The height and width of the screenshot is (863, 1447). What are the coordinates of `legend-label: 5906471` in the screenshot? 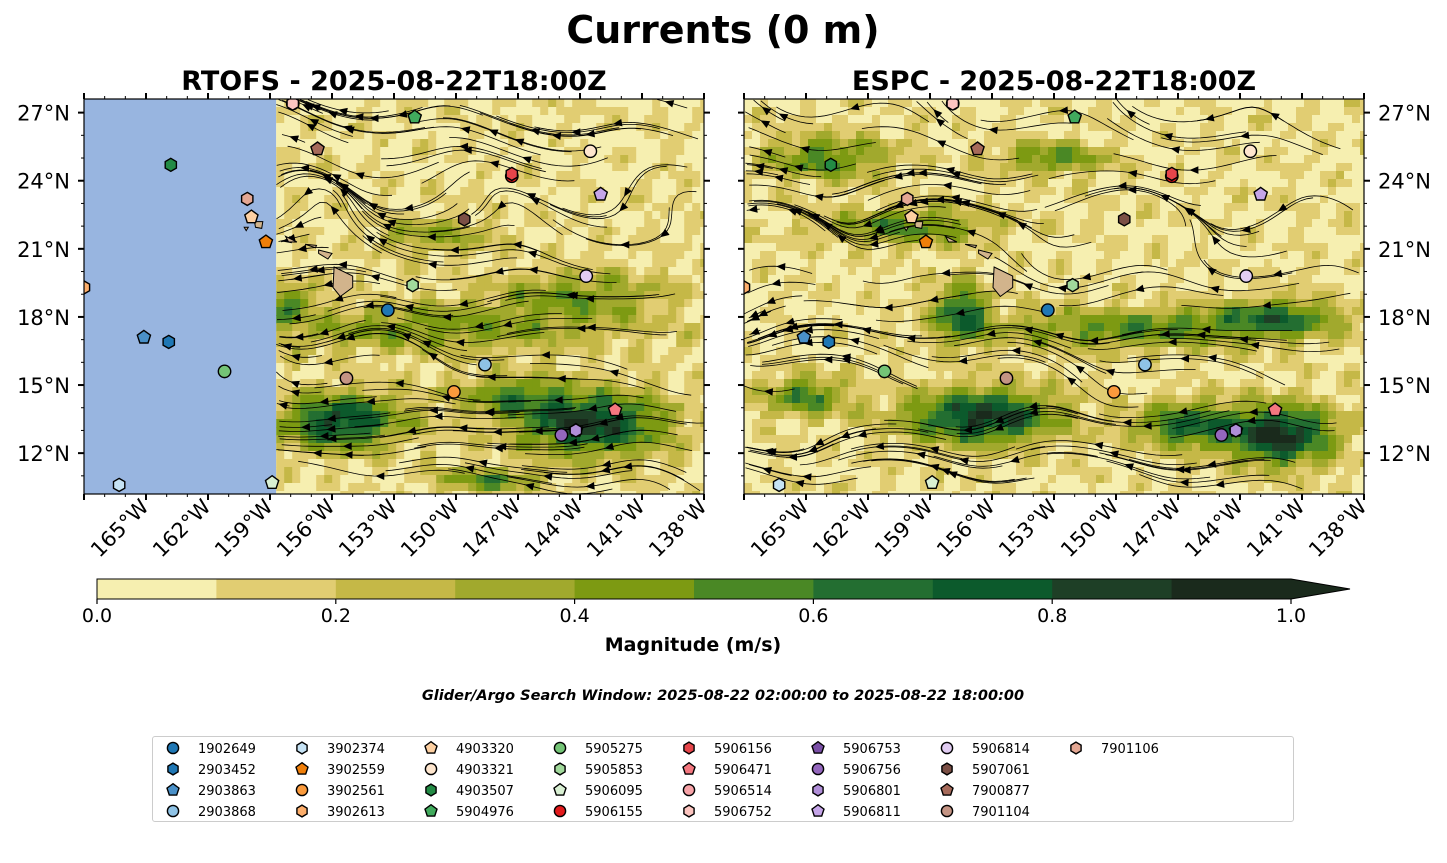 It's located at (743, 770).